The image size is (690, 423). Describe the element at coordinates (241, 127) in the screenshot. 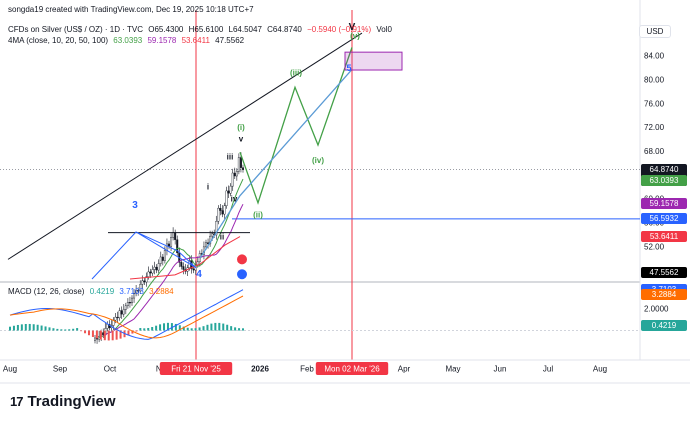

I see `wave-label: (i)` at that location.